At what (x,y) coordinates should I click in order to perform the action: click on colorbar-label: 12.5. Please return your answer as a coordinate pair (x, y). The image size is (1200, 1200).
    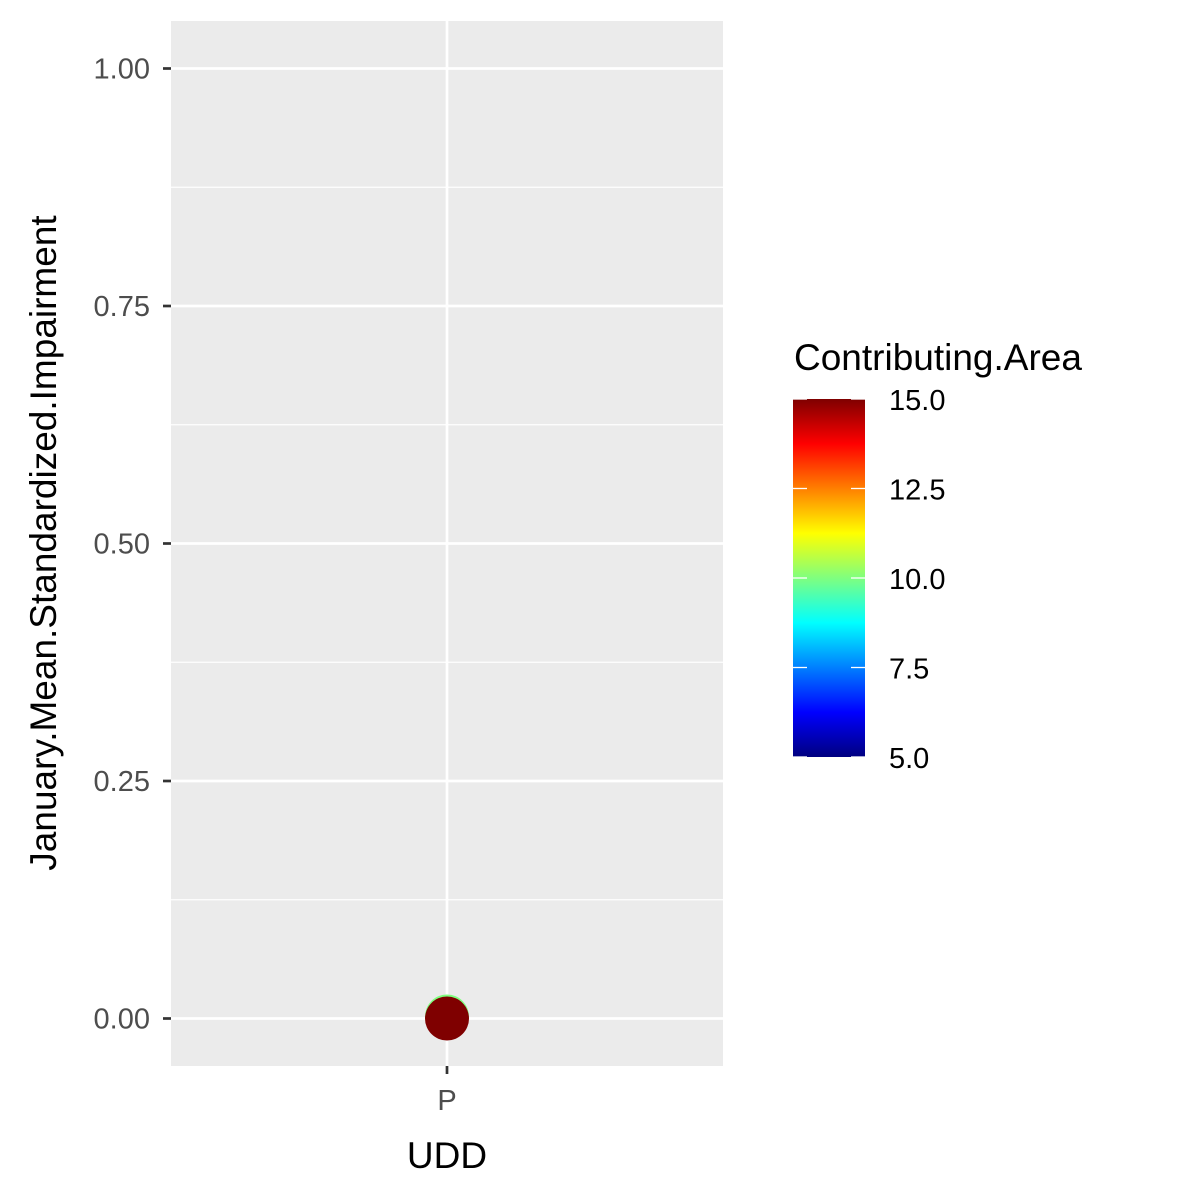
    Looking at the image, I should click on (917, 491).